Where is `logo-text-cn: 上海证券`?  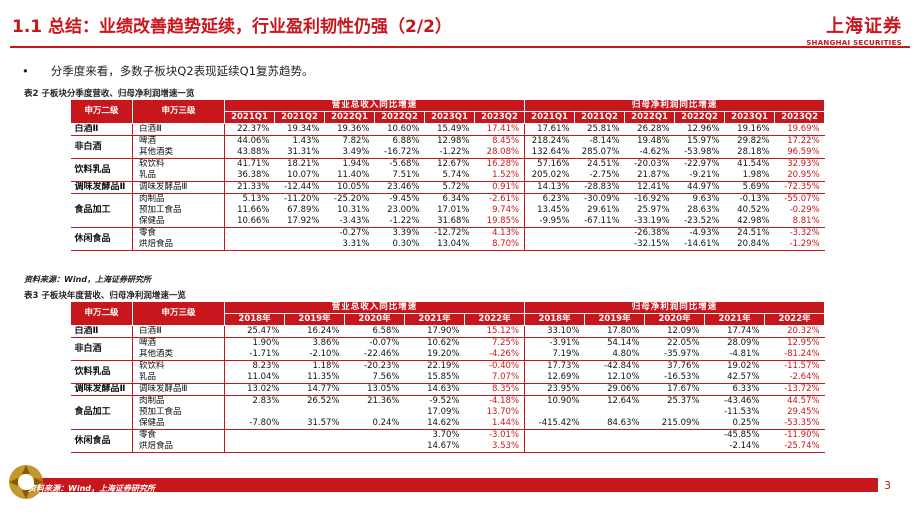 logo-text-cn: 上海证券 is located at coordinates (864, 26).